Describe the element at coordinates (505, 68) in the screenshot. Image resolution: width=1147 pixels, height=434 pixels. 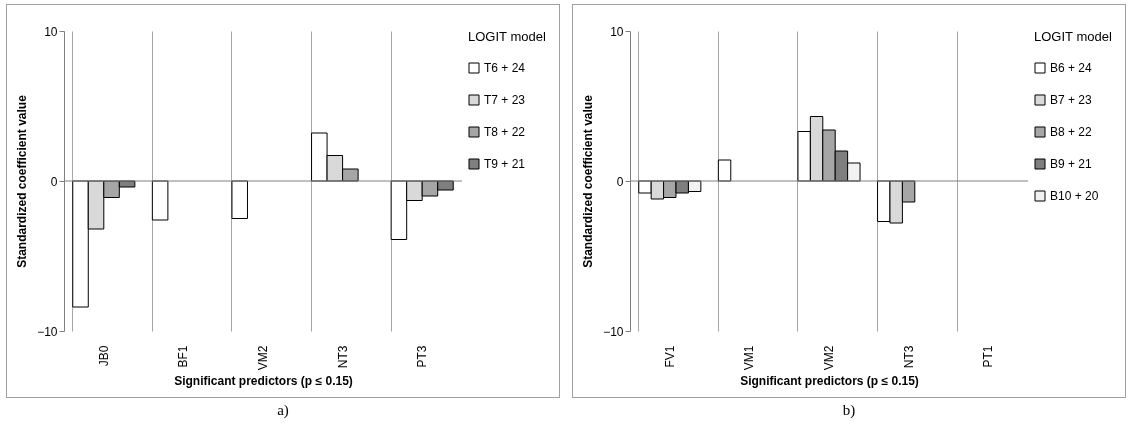
I see `legend-label: T6 + 24` at that location.